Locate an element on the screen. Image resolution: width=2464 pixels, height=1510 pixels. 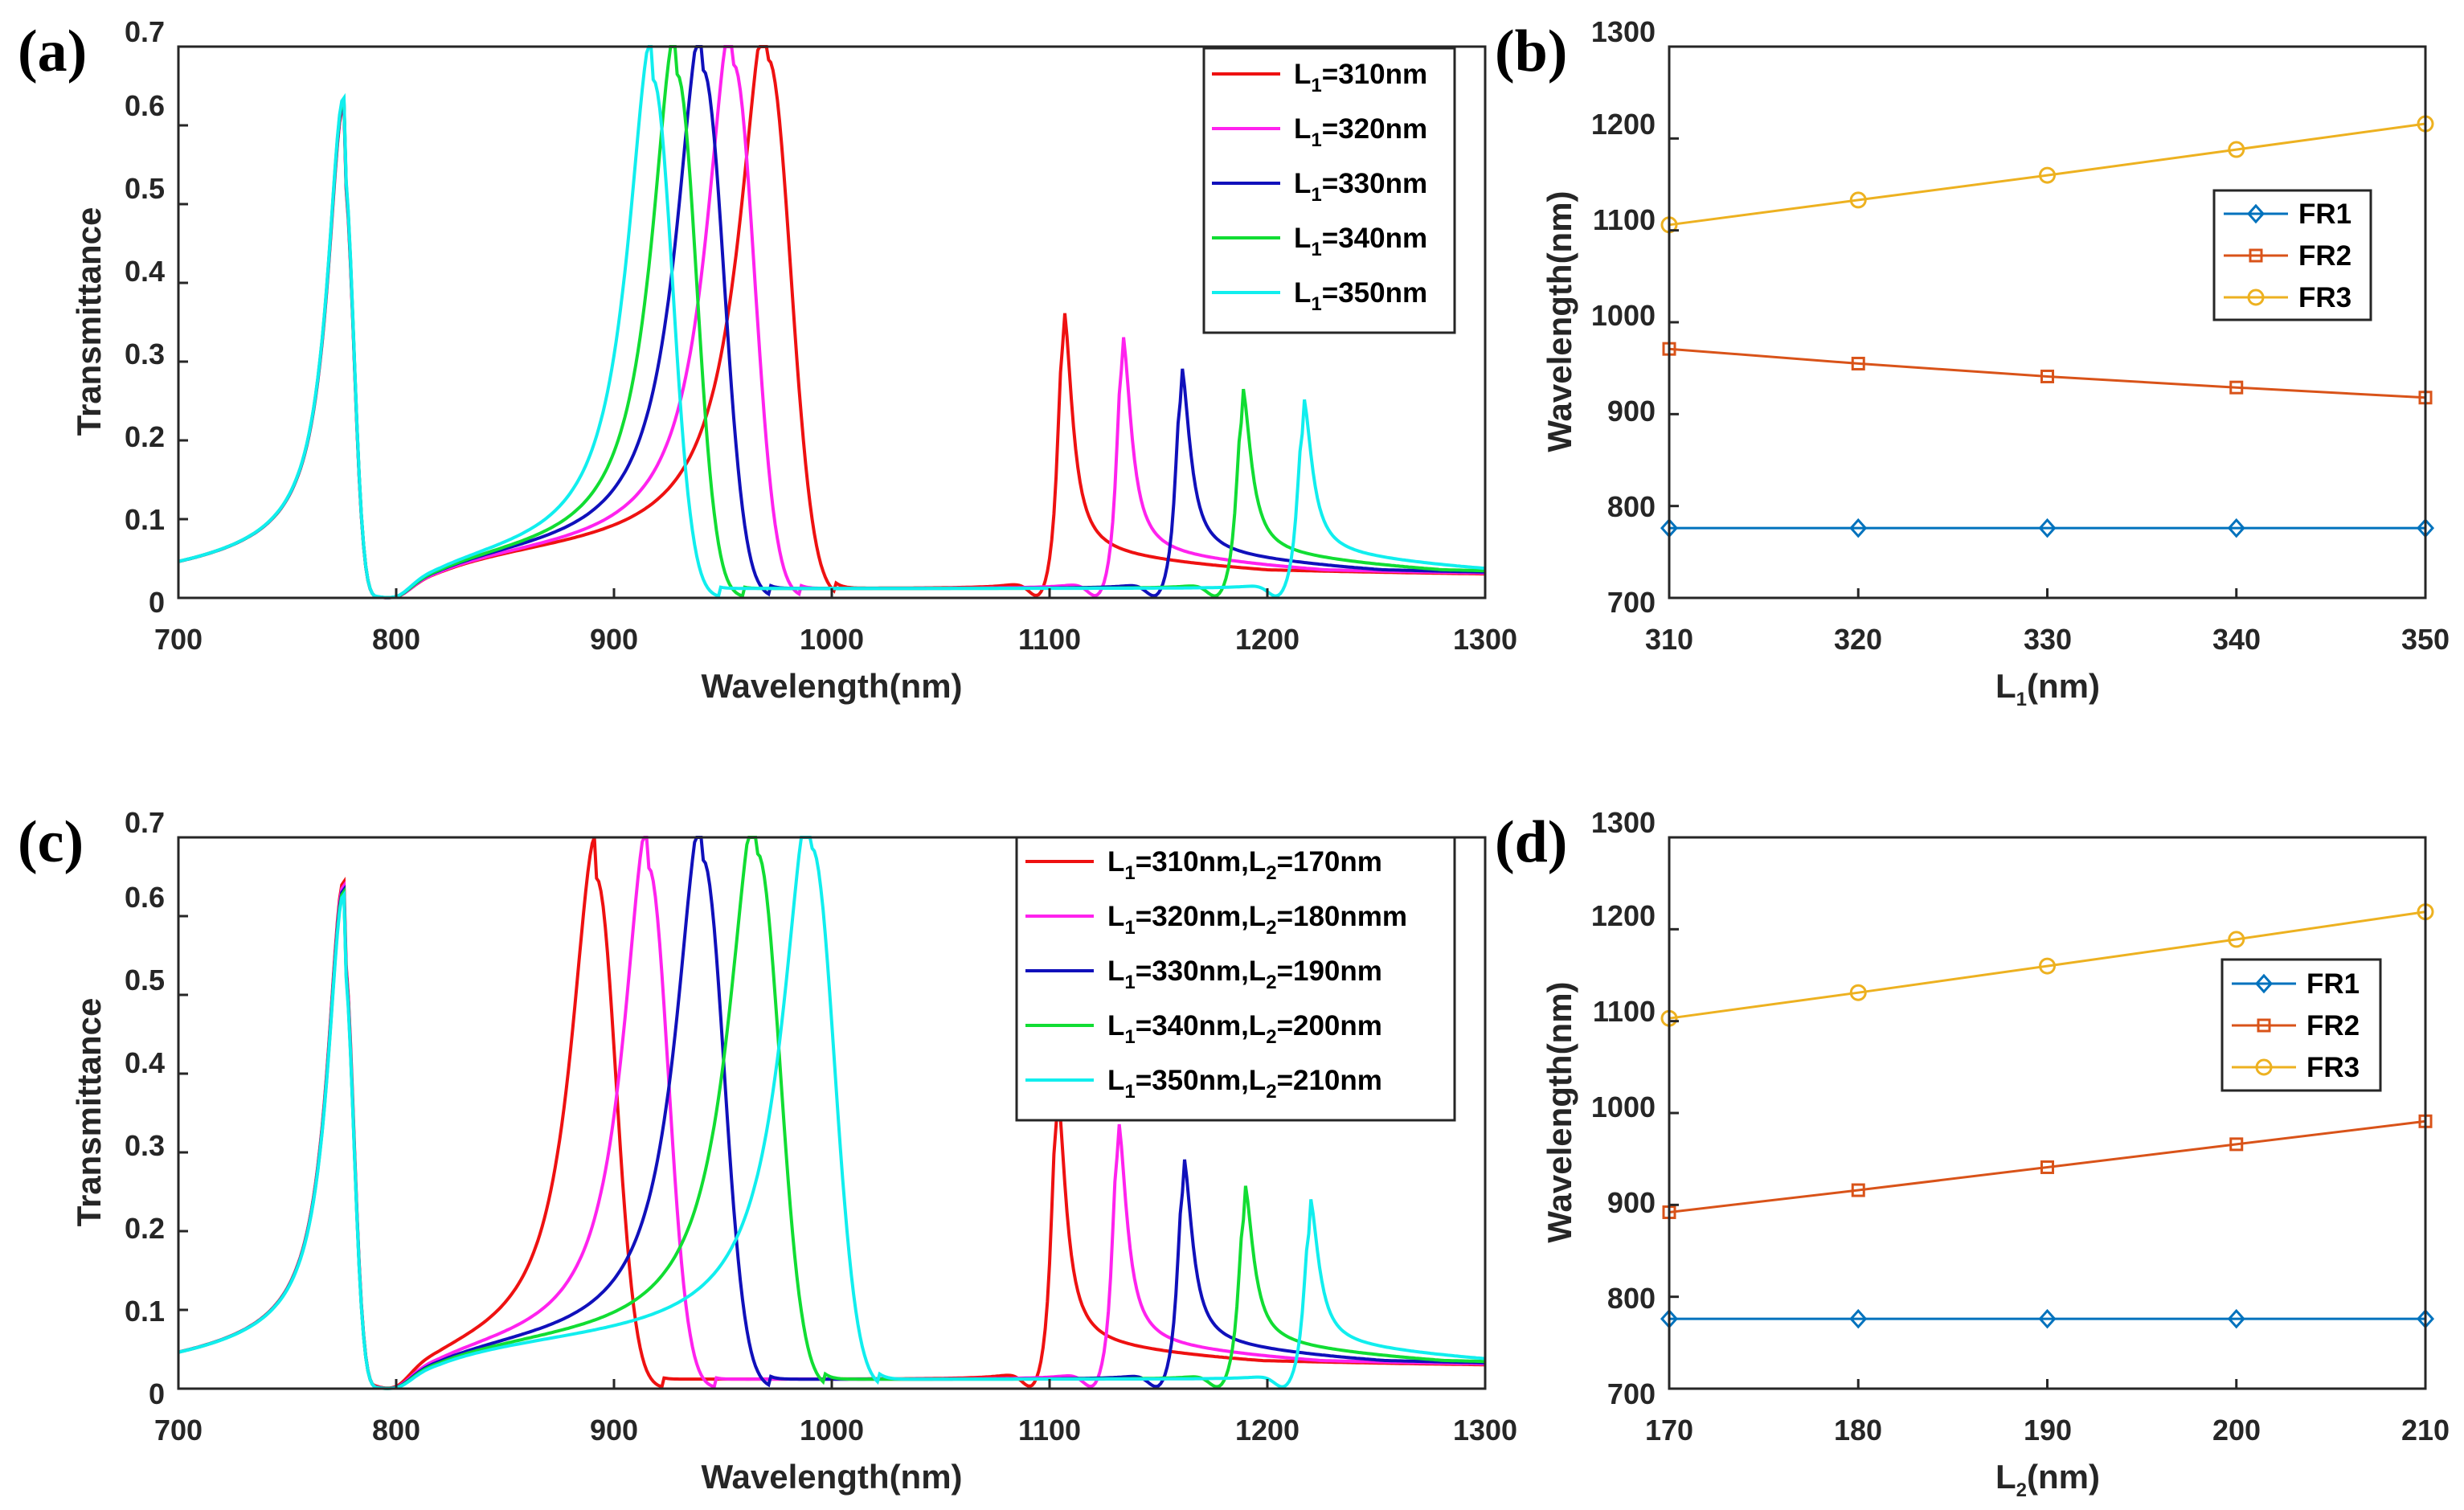
x-tick-labels-b: 310 320 330 340 350 is located at coordinates (2047, 639).